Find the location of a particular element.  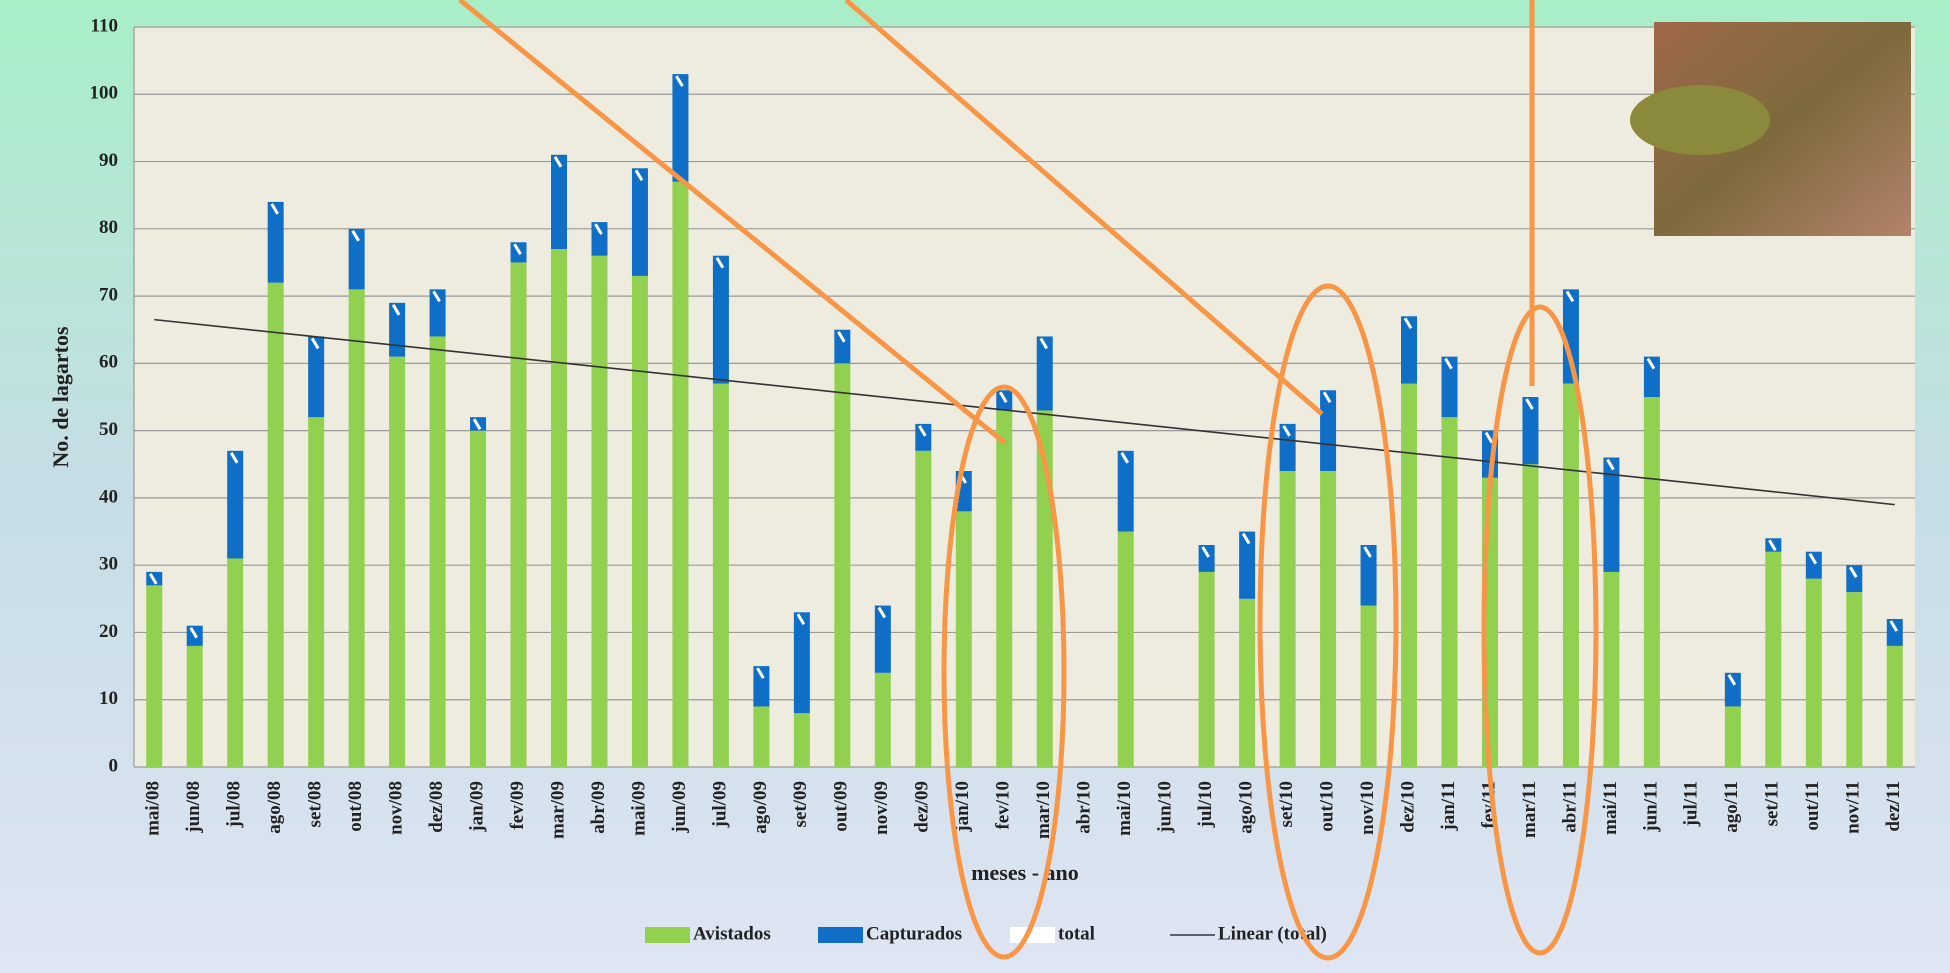

y-tick-label: 20 is located at coordinates (108, 631).